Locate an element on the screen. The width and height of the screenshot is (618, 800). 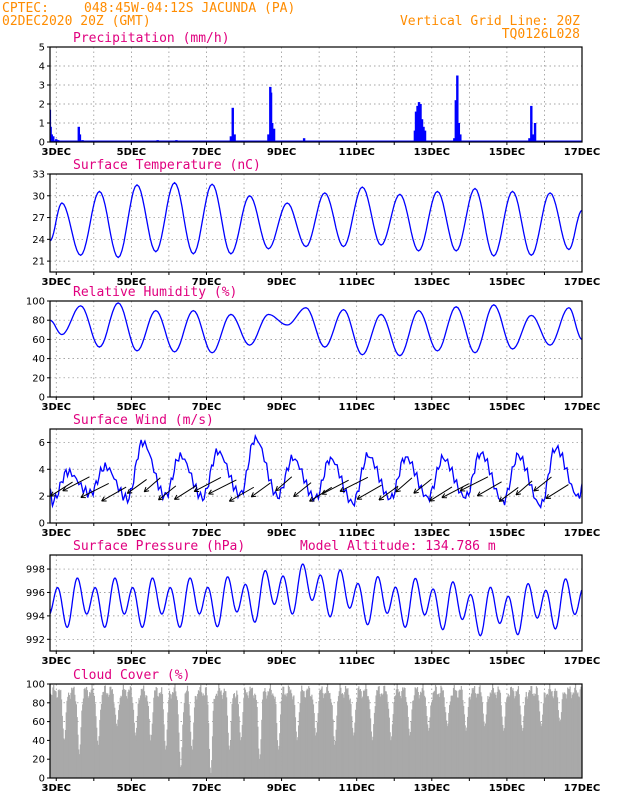
rh-ytick-label: 0 is located at coordinates (42, 398).